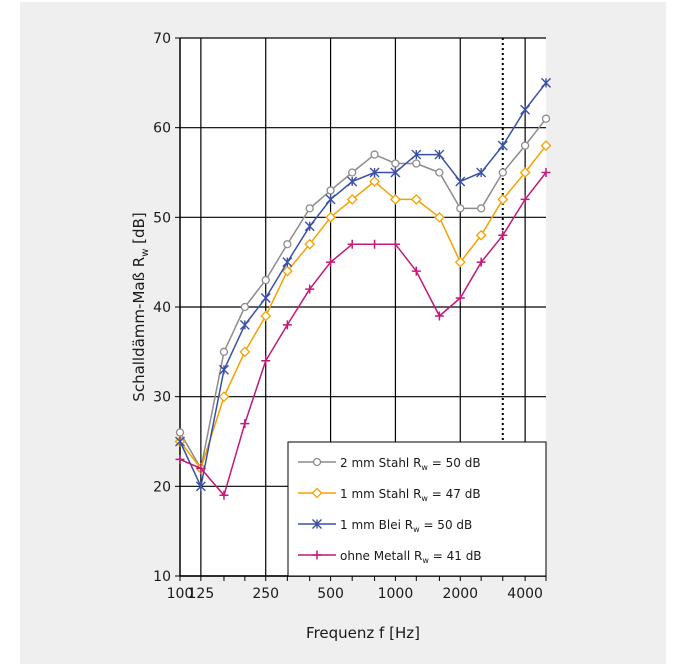 The width and height of the screenshot is (690, 668). I want to click on y-axis-label: Schalldämm-Maß Rw [dB], so click(140, 306).